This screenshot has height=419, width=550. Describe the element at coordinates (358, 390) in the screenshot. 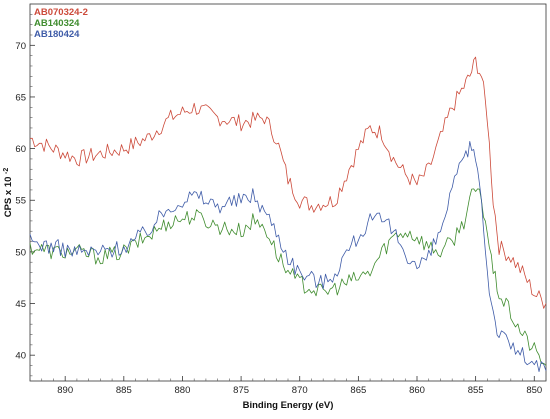

I see `x-tick-label: 865` at that location.